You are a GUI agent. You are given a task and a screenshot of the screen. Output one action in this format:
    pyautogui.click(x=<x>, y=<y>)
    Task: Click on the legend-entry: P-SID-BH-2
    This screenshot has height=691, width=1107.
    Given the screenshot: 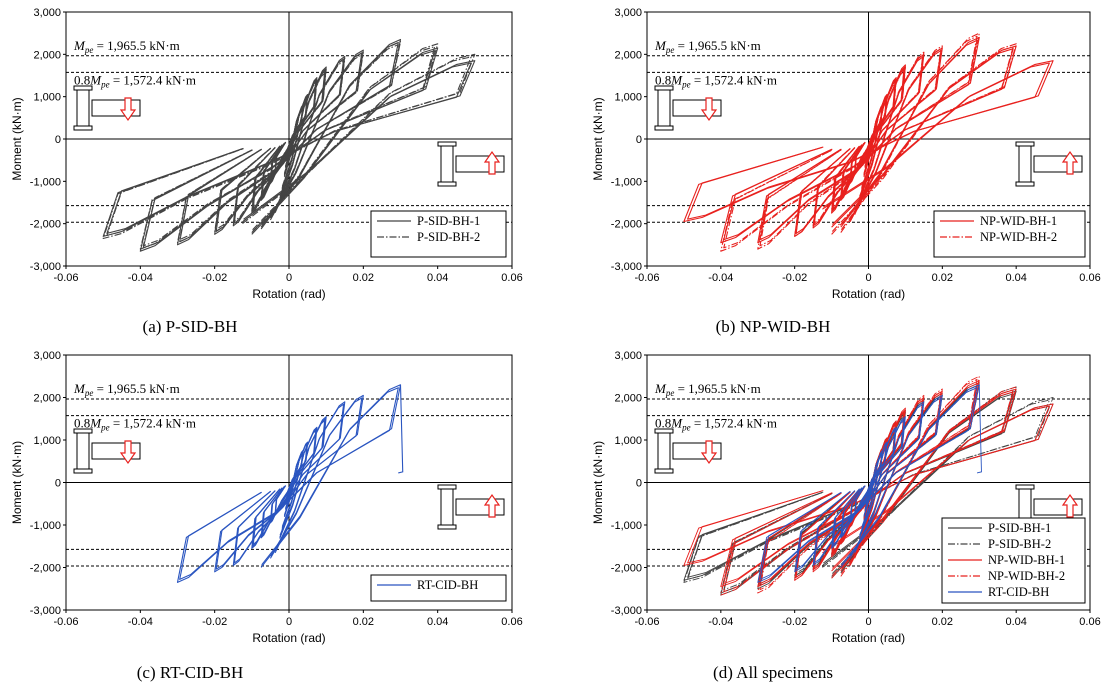 What is the action you would take?
    pyautogui.click(x=448, y=237)
    